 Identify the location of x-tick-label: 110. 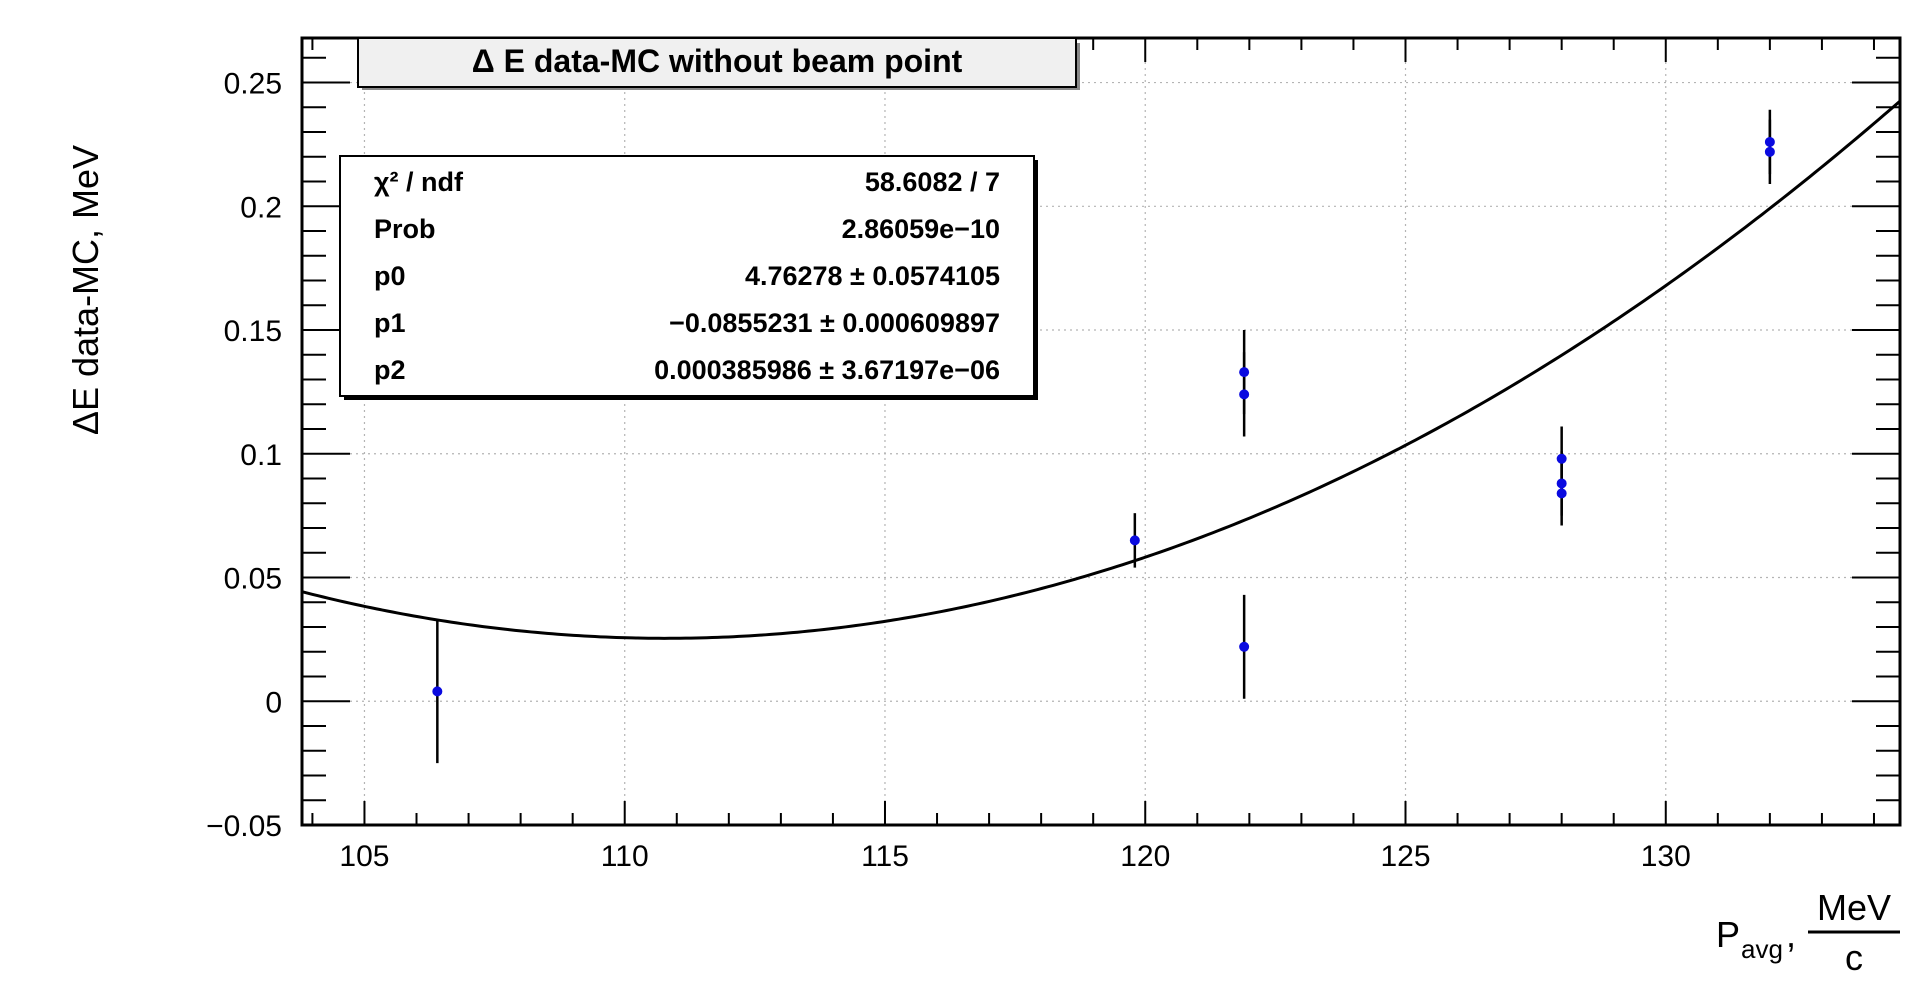
(625, 856).